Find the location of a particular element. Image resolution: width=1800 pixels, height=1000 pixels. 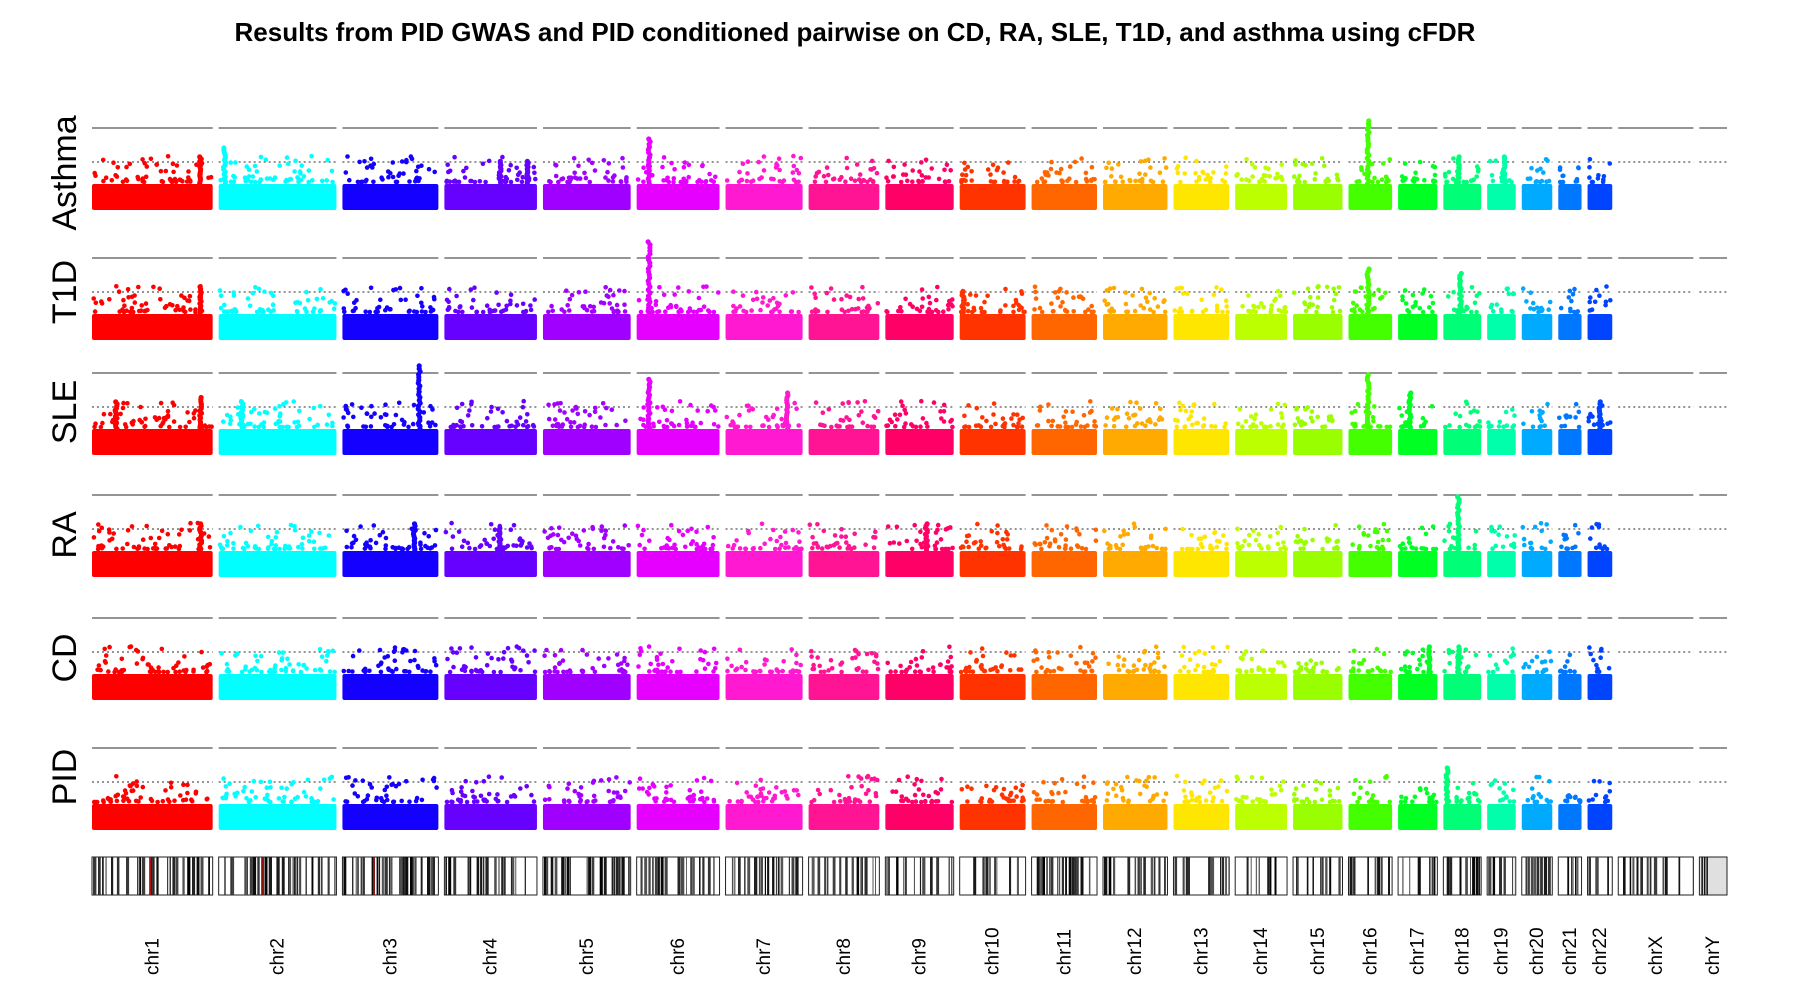

karyotype-chr10 is located at coordinates (993, 876).